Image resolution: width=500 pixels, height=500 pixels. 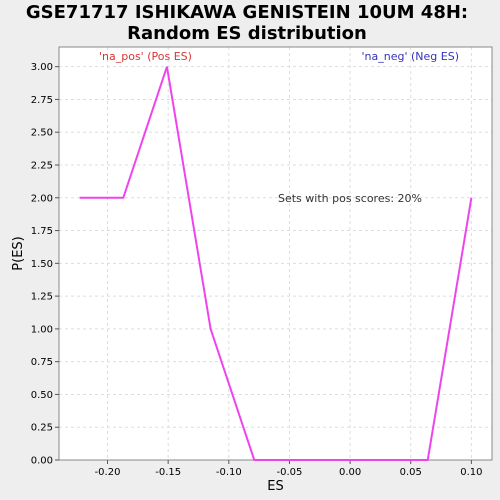 What do you see at coordinates (42, 67) in the screenshot?
I see `y-tick-label: 3.00` at bounding box center [42, 67].